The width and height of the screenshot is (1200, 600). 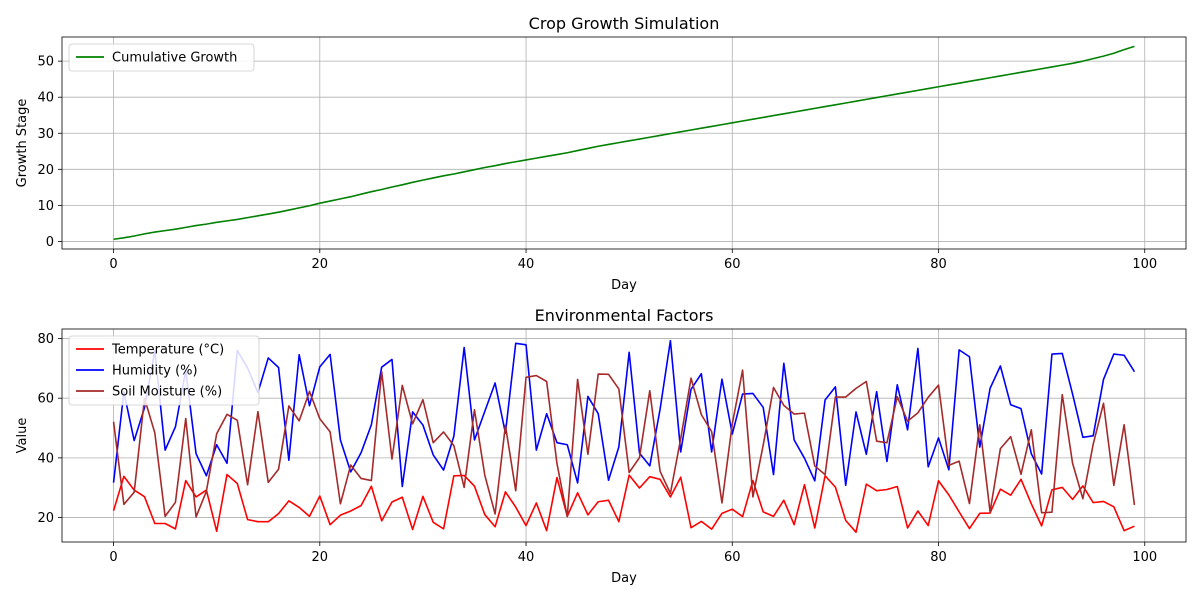 What do you see at coordinates (45, 170) in the screenshot?
I see `growth-y-tick-label: 20` at bounding box center [45, 170].